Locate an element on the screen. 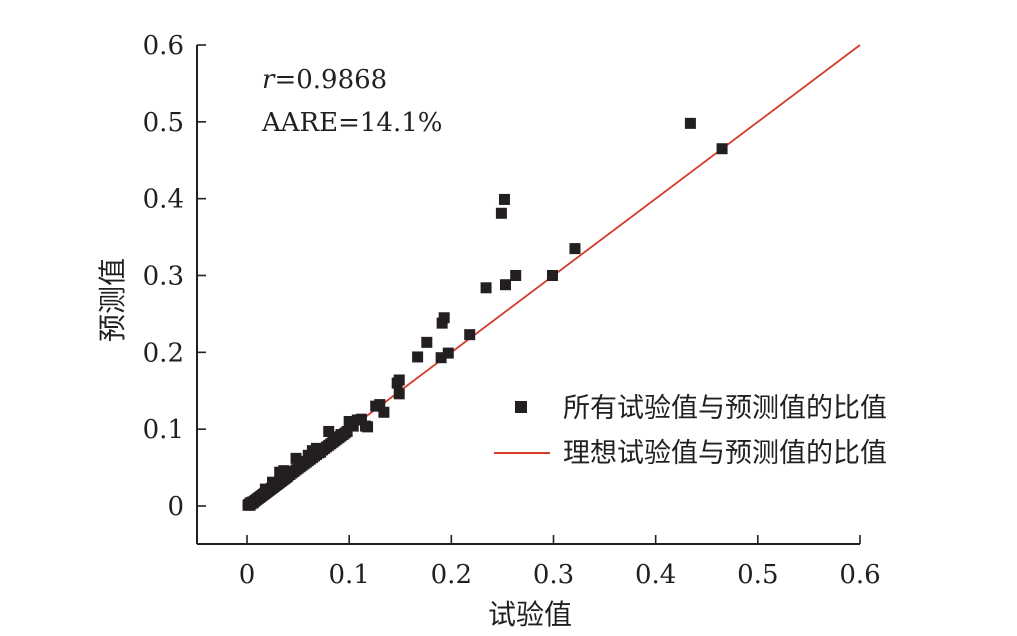 This screenshot has height=636, width=1017. correlation-value: =0.9868 is located at coordinates (330, 80).